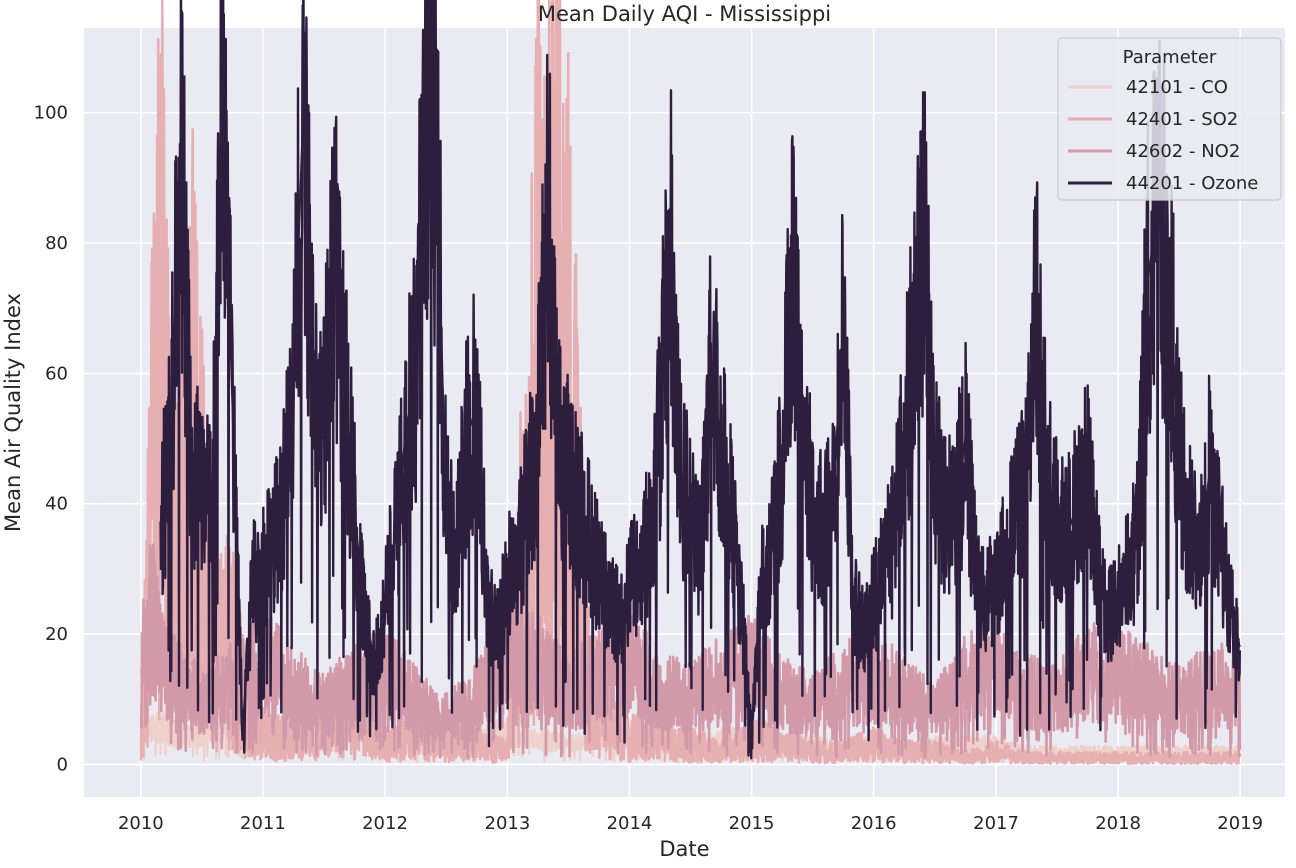  I want to click on chart-title: Mean Daily AQI - Mississippi, so click(684, 14).